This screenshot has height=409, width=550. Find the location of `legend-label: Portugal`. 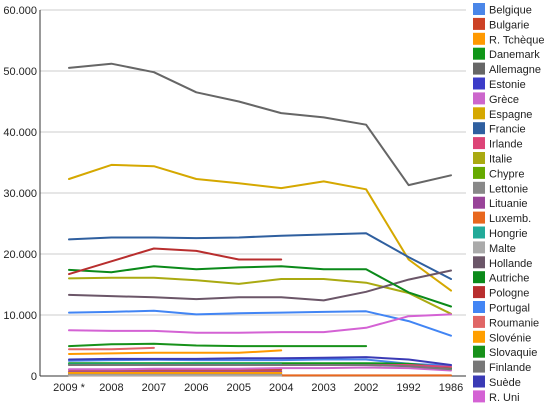

legend-label: Portugal is located at coordinates (509, 309).